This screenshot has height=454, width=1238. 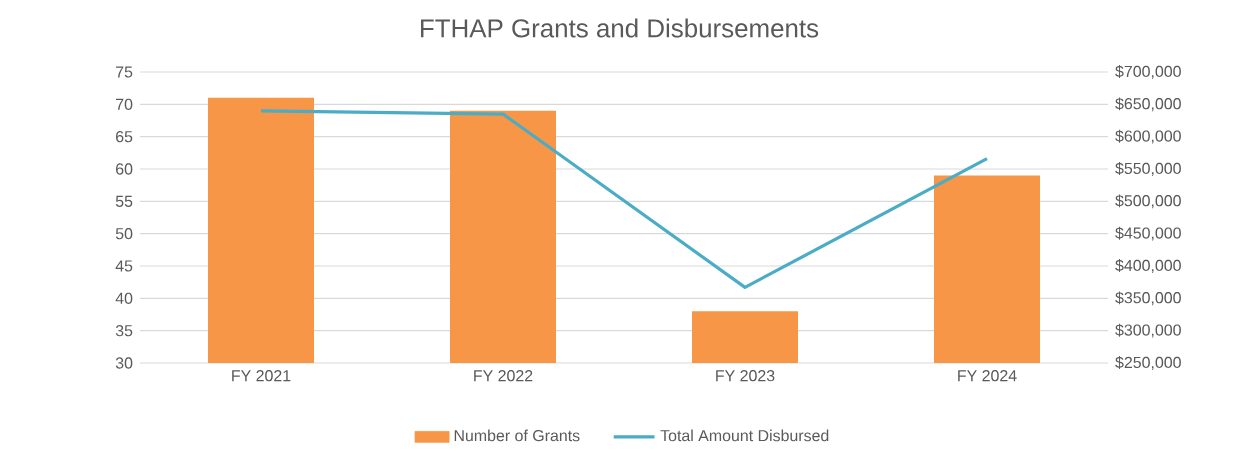 I want to click on y2-tick-label: $650,000, so click(x=1148, y=104).